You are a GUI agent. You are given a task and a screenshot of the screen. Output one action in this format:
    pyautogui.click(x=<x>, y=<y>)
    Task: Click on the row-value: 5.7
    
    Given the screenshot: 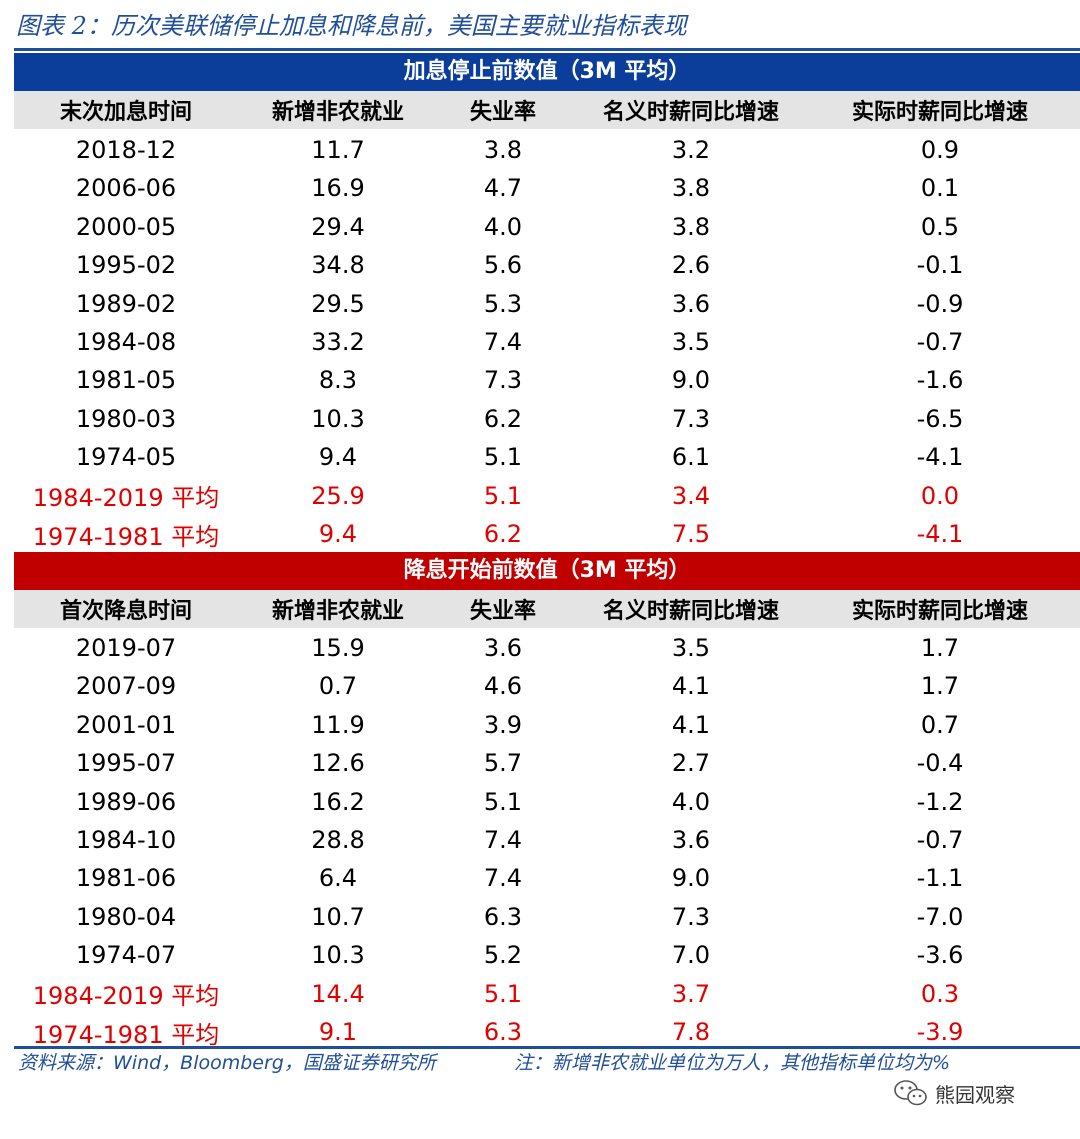 What is the action you would take?
    pyautogui.click(x=503, y=763)
    